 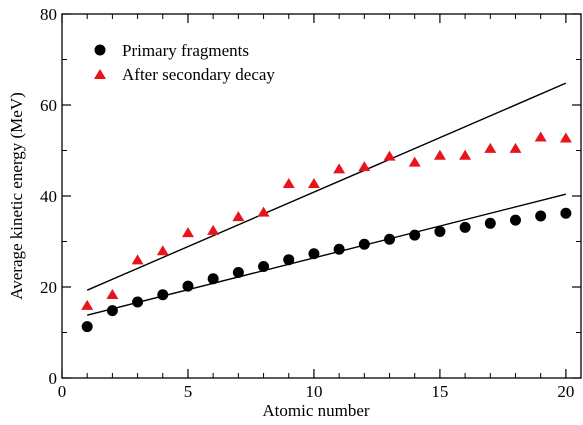 I want to click on x-tick-label: 0, so click(x=62, y=391).